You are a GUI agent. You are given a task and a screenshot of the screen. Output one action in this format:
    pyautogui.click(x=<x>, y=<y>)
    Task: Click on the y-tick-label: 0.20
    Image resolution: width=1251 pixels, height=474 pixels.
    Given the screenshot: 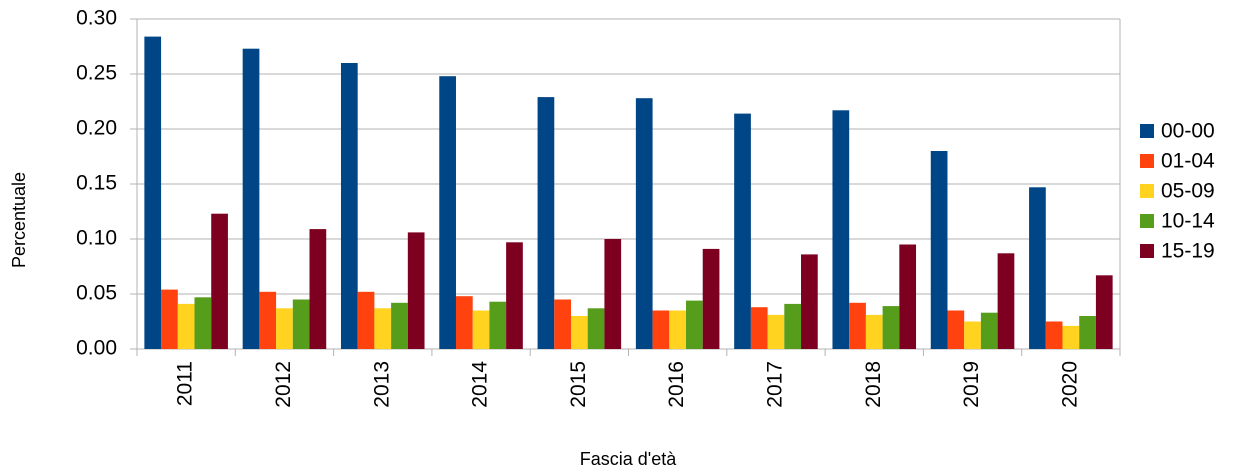 What is the action you would take?
    pyautogui.click(x=96, y=128)
    